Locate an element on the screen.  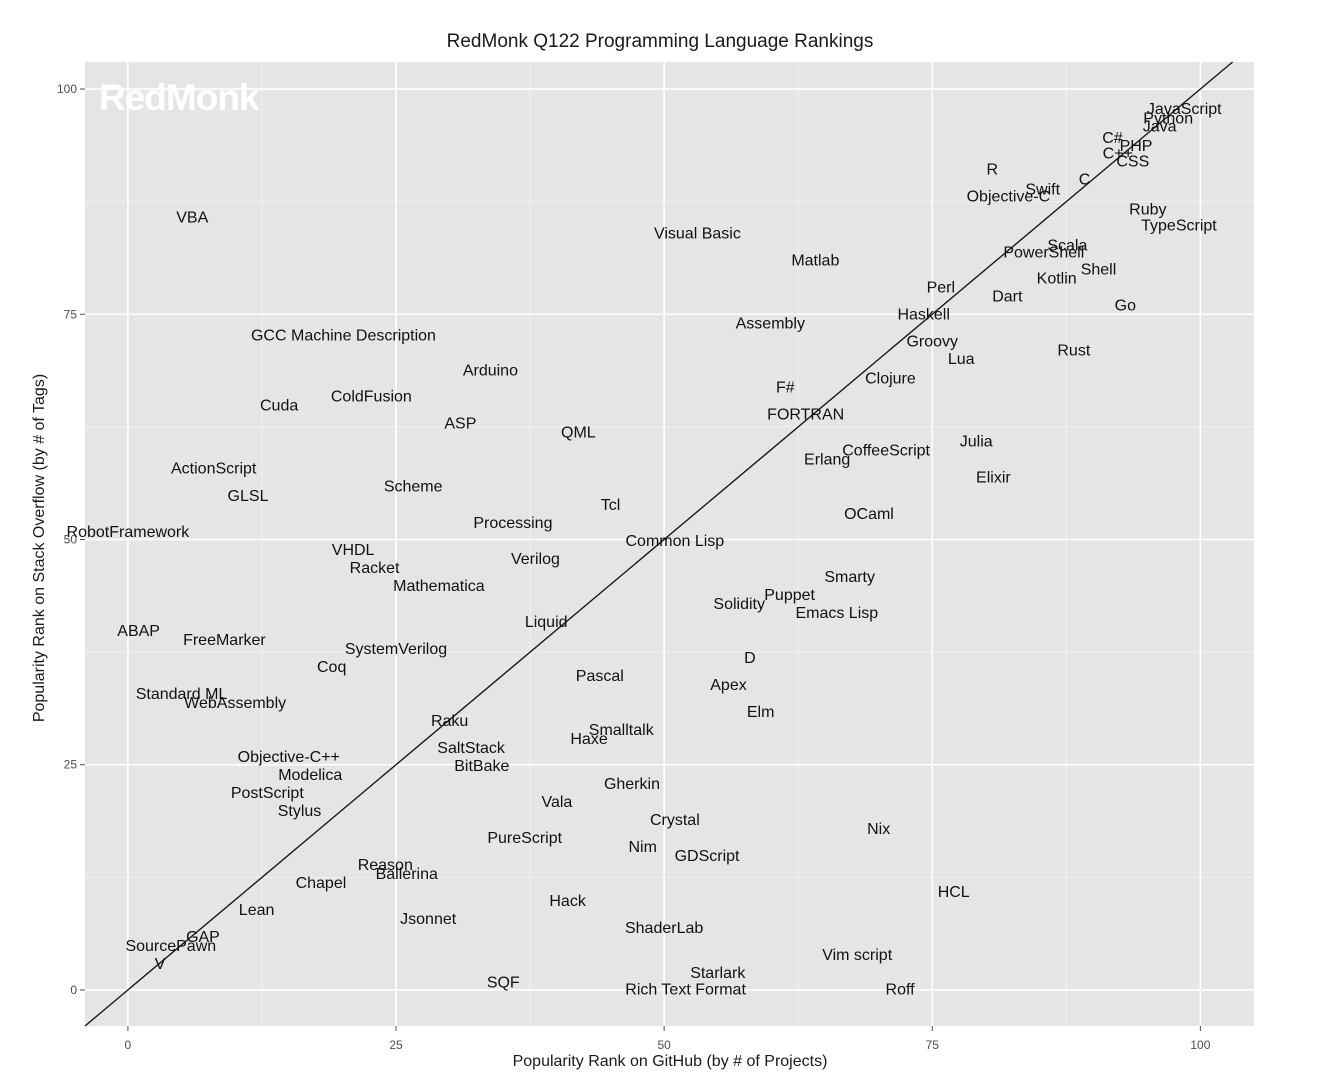
language-label: Nix is located at coordinates (878, 829).